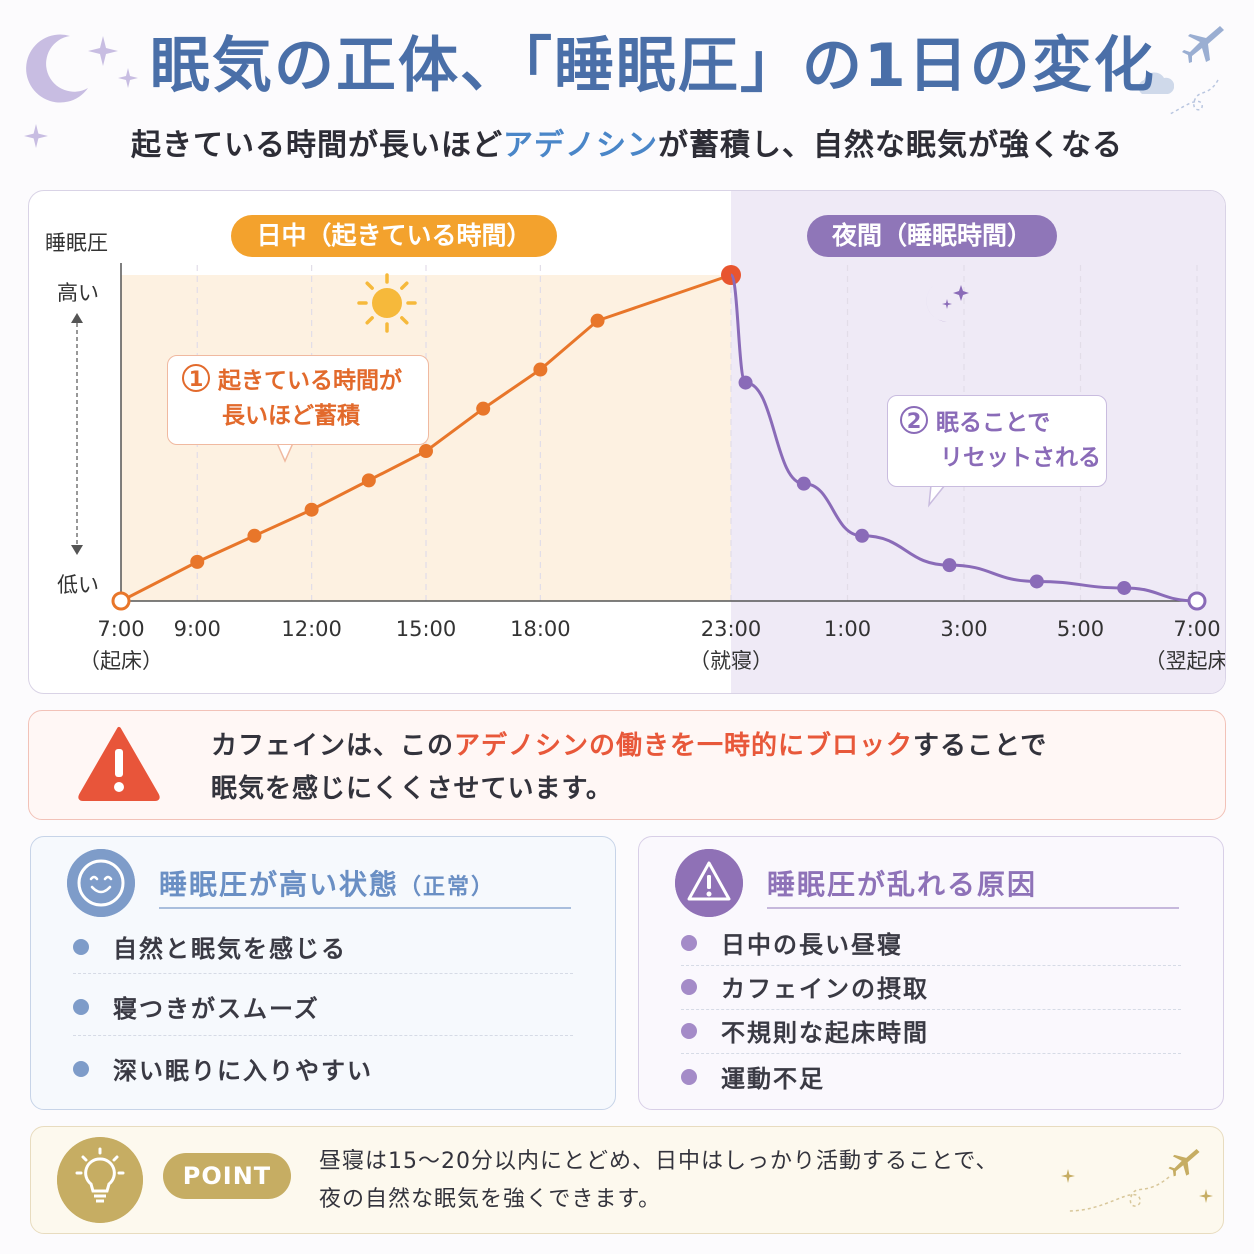 The height and width of the screenshot is (1254, 1254). I want to click on cloud-icon, so click(1156, 83).